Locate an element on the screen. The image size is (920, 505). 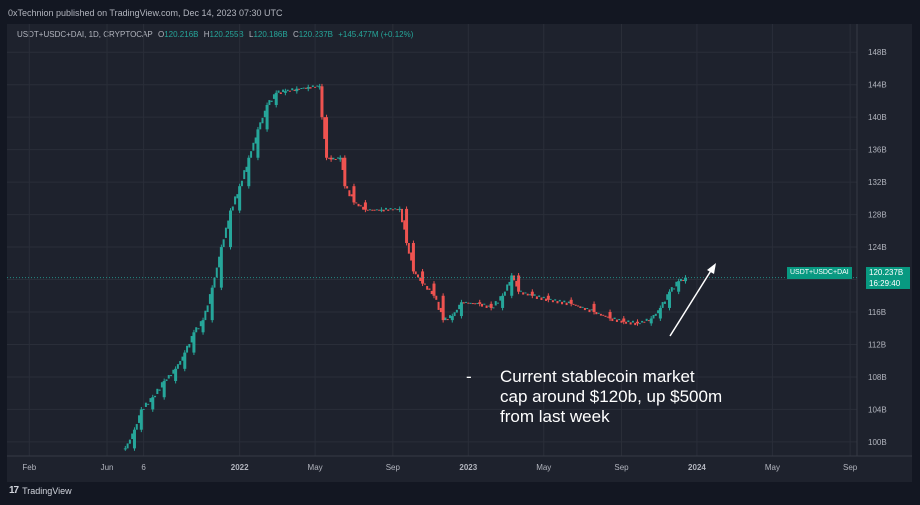
last-price-value: 120.237B is located at coordinates (886, 272).